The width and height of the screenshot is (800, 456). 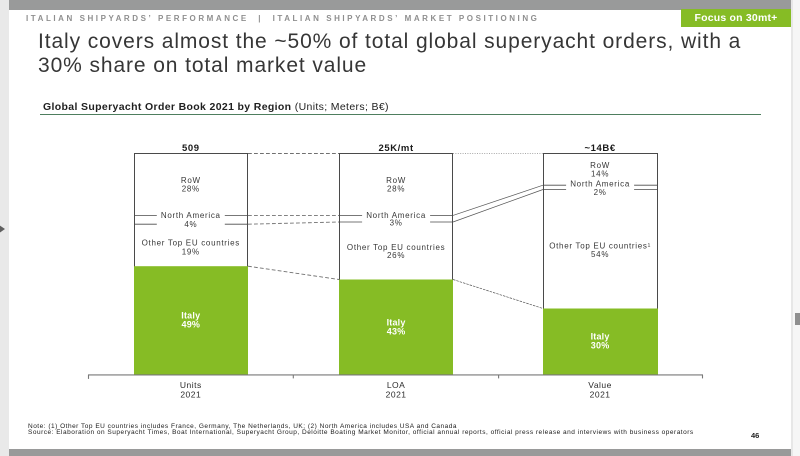 What do you see at coordinates (600, 254) in the screenshot?
I see `svg-text: 54%` at bounding box center [600, 254].